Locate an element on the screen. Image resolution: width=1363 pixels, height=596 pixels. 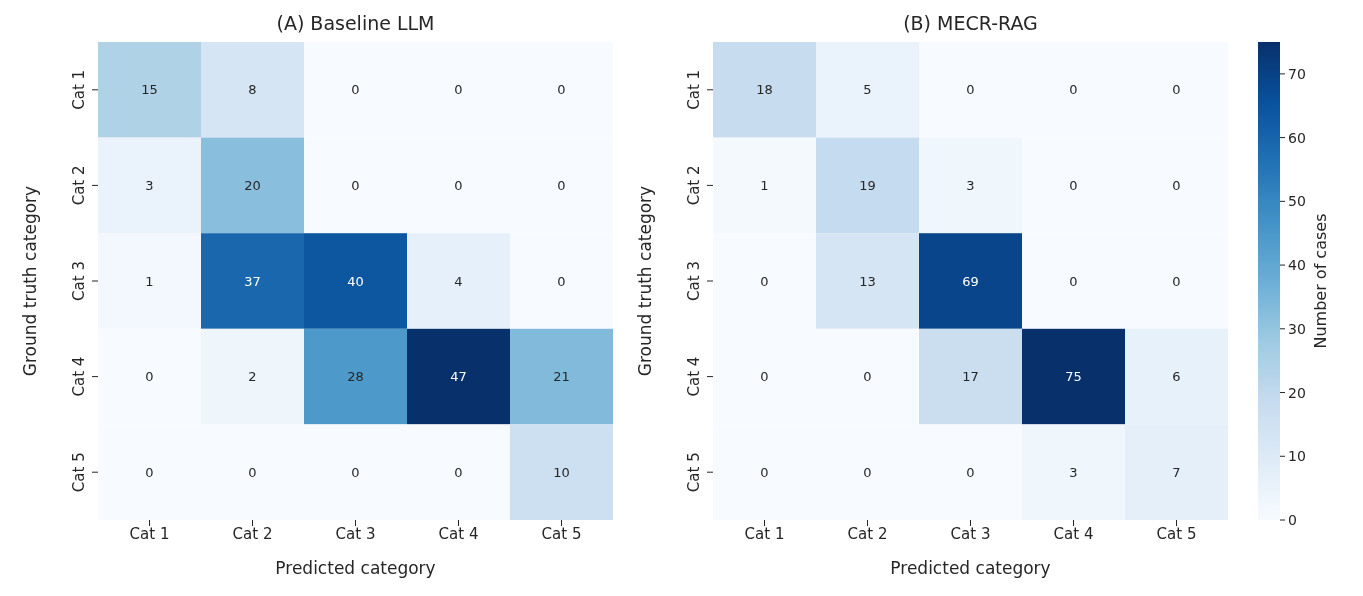
data-label: 8 is located at coordinates (252, 90).